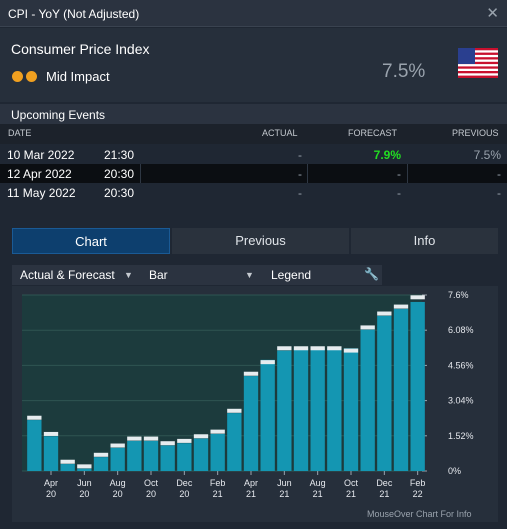 This screenshot has height=529, width=507. What do you see at coordinates (404, 71) in the screenshot?
I see `latest-value: 7.5%` at bounding box center [404, 71].